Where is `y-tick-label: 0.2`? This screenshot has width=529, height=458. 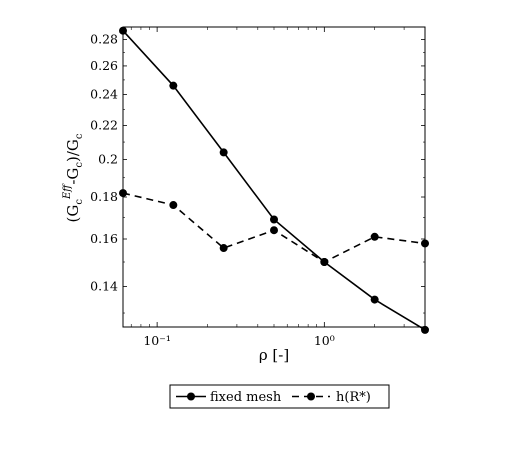
y-tick-label: 0.2 is located at coordinates (108, 158).